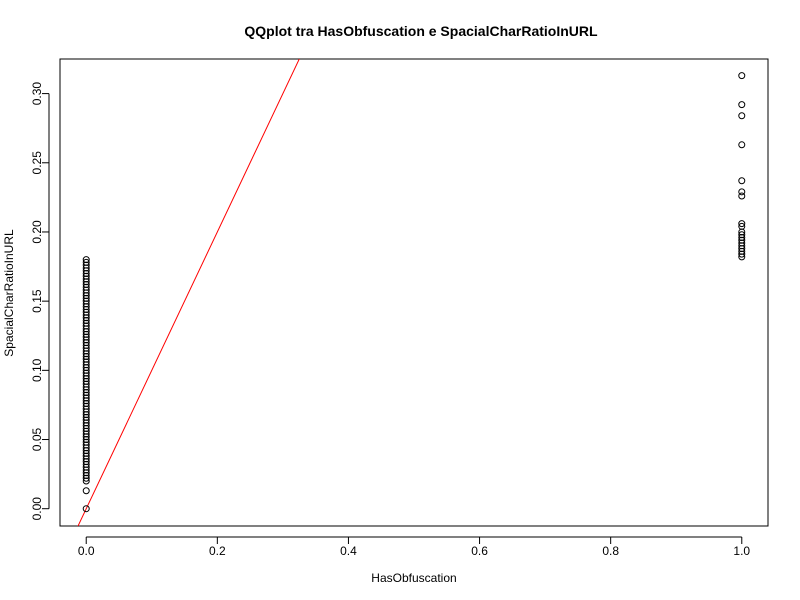  What do you see at coordinates (479, 551) in the screenshot?
I see `x-tick-label: 0.6` at bounding box center [479, 551].